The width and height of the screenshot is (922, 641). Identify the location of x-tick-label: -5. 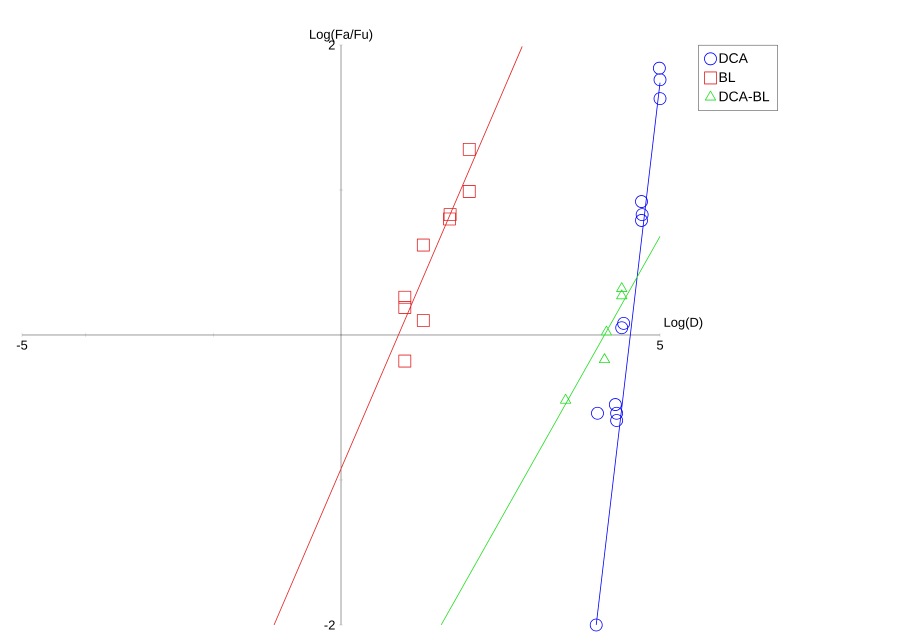
(22, 345).